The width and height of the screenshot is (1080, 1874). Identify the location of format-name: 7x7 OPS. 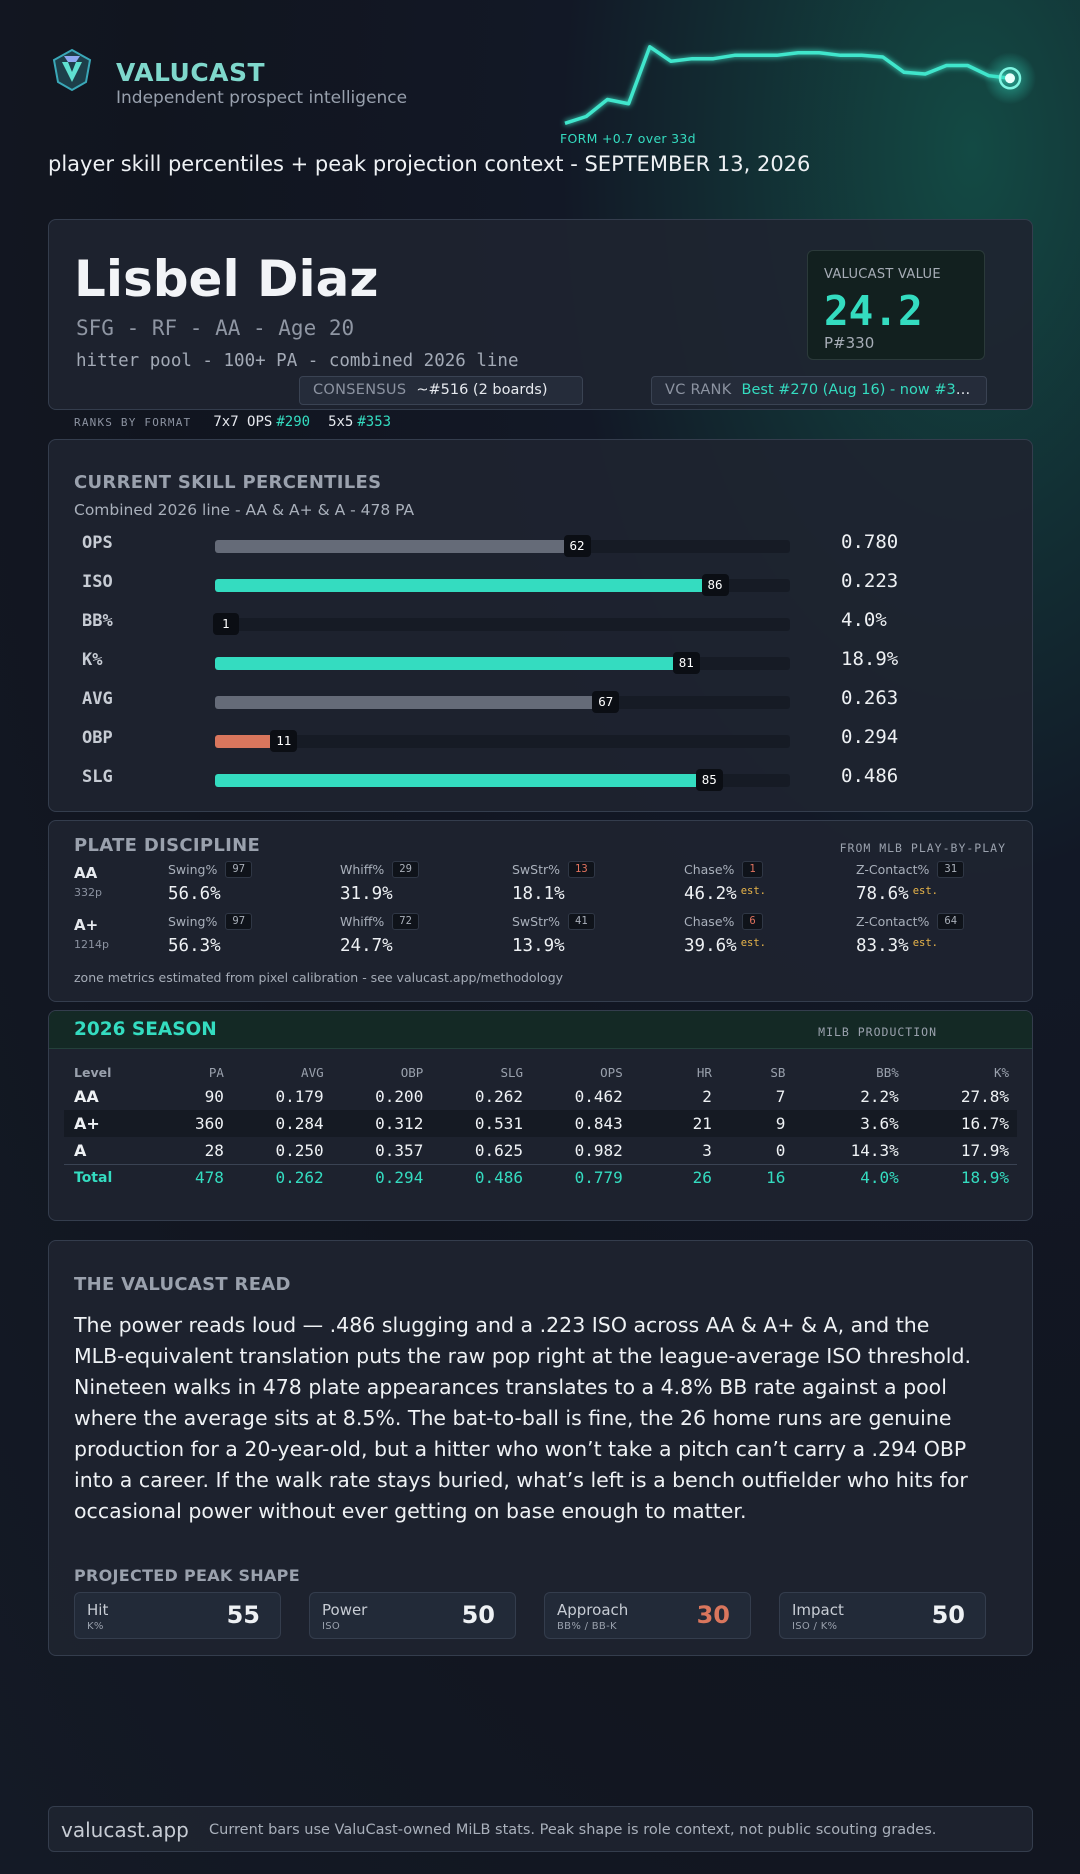
(243, 422).